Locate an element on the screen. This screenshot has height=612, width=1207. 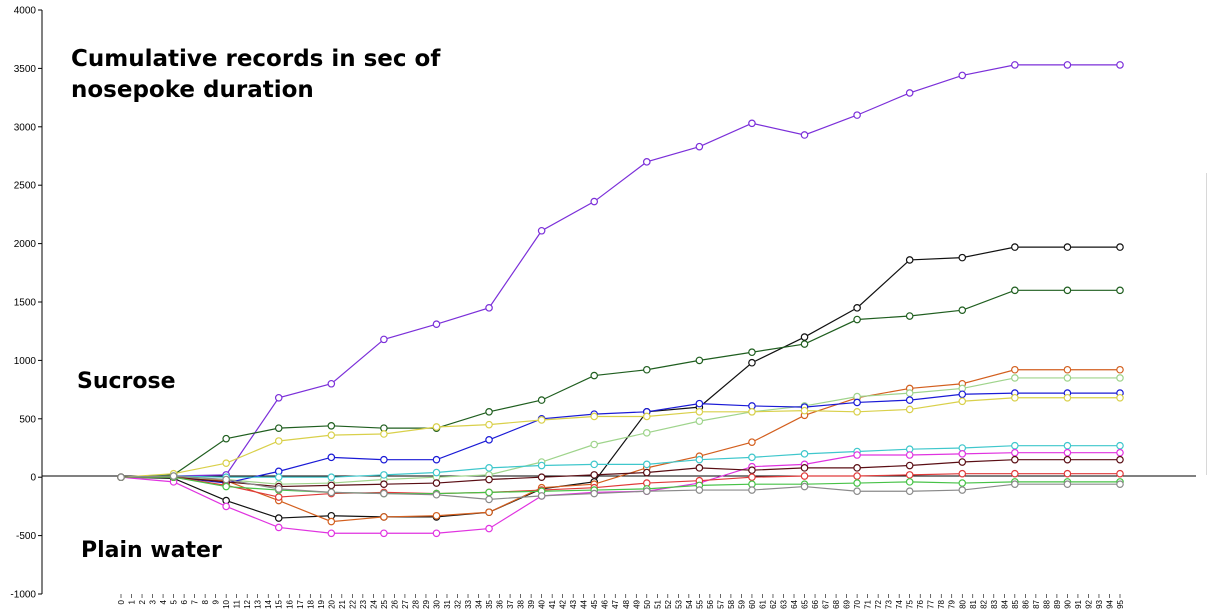
x-tick-label: 71 is located at coordinates (868, 603).